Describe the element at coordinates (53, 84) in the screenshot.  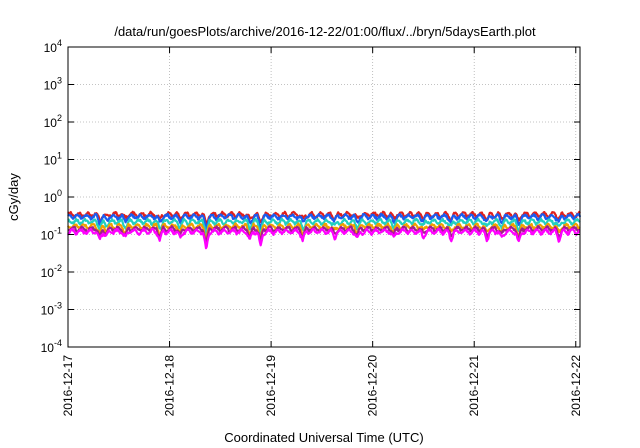
I see `y-tick-label: 10³` at that location.